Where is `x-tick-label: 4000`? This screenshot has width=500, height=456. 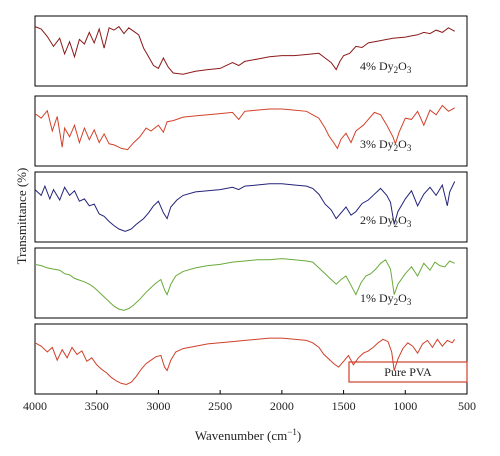
x-tick-label: 4000 is located at coordinates (35, 406).